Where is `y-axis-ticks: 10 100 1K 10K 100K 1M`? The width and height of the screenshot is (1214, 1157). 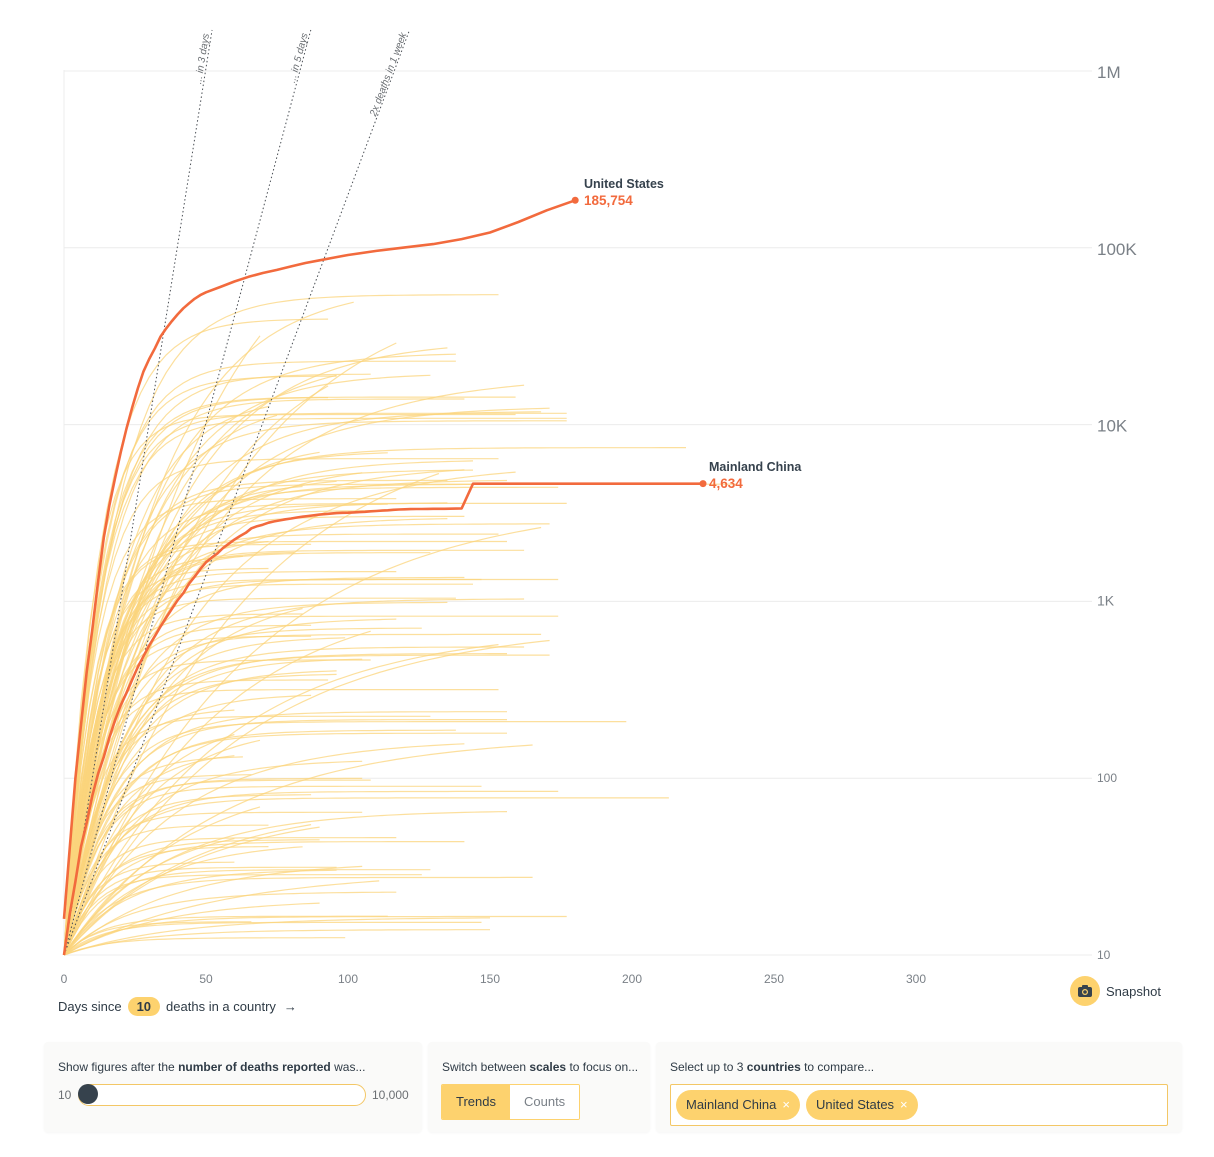
y-axis-ticks: 10 100 1K 10K 100K 1M is located at coordinates (1117, 512).